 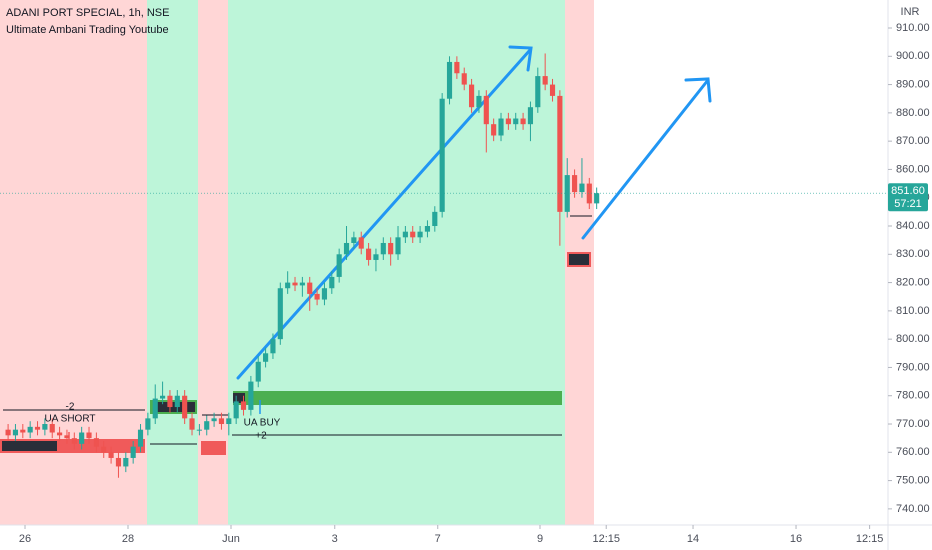 I want to click on short-box, so click(x=213, y=448).